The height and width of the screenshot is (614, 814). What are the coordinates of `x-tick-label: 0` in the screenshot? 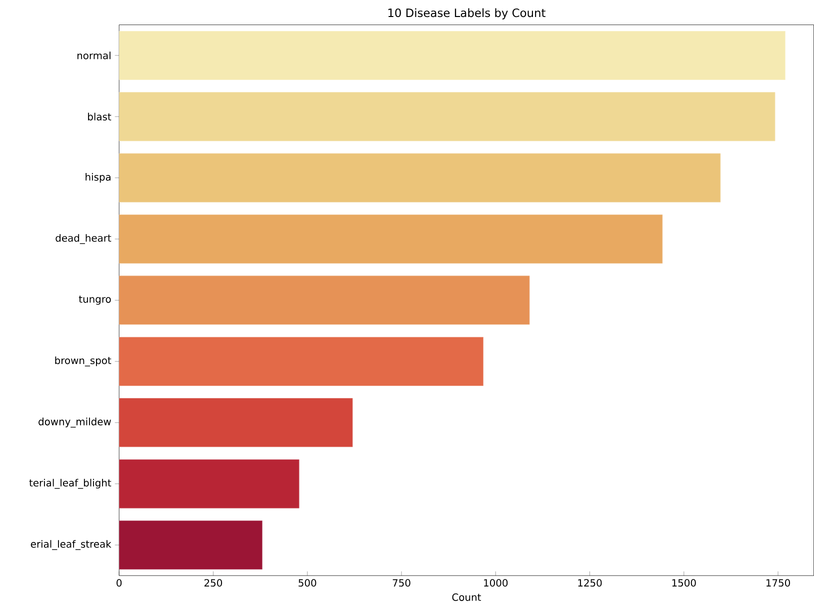 It's located at (119, 582).